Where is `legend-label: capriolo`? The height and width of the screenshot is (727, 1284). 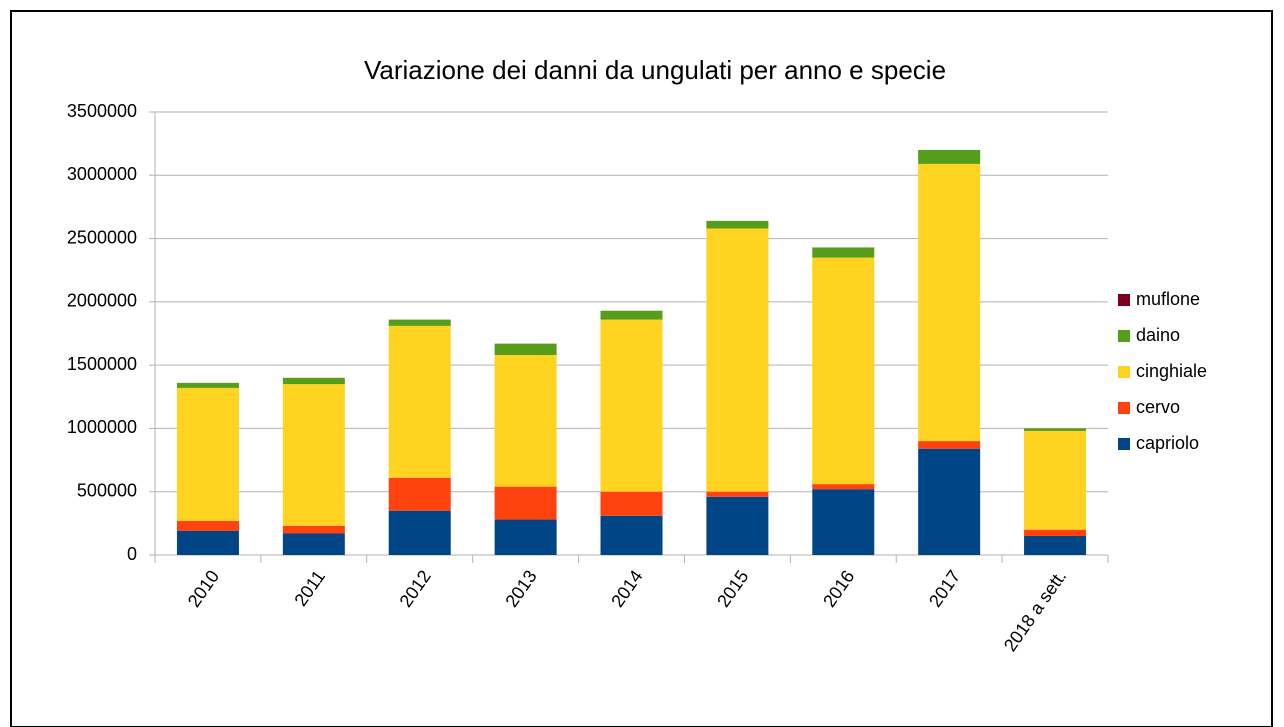 legend-label: capriolo is located at coordinates (1167, 443).